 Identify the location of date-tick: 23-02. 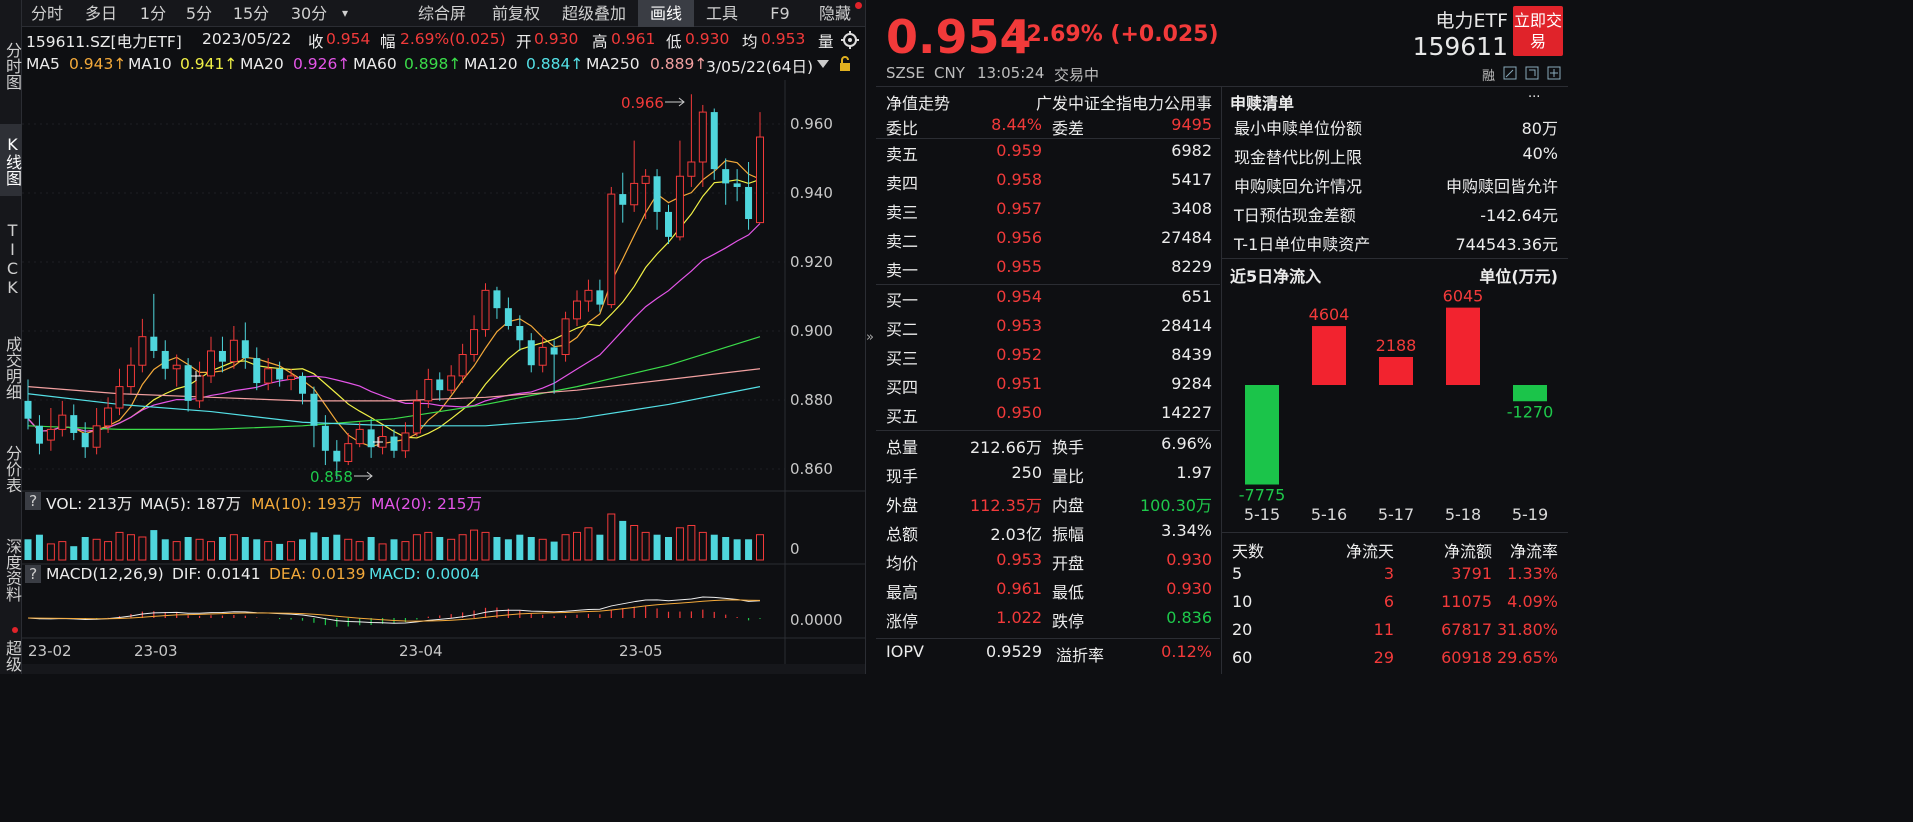
(50, 651).